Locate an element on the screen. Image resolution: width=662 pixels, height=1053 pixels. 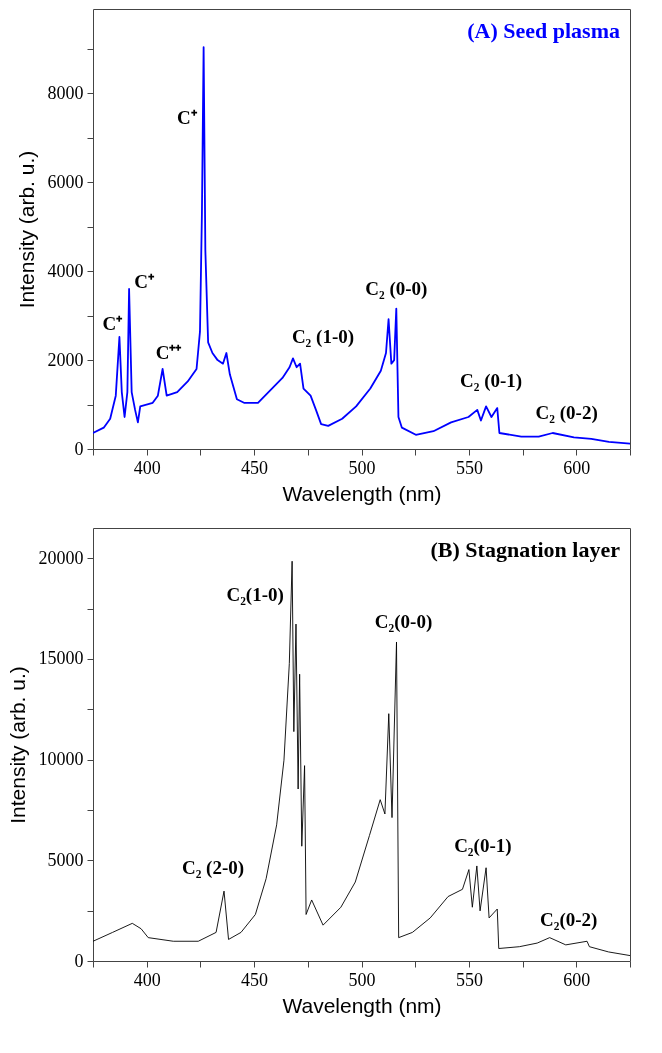
y-tick-label: 4000 is located at coordinates (65, 270).